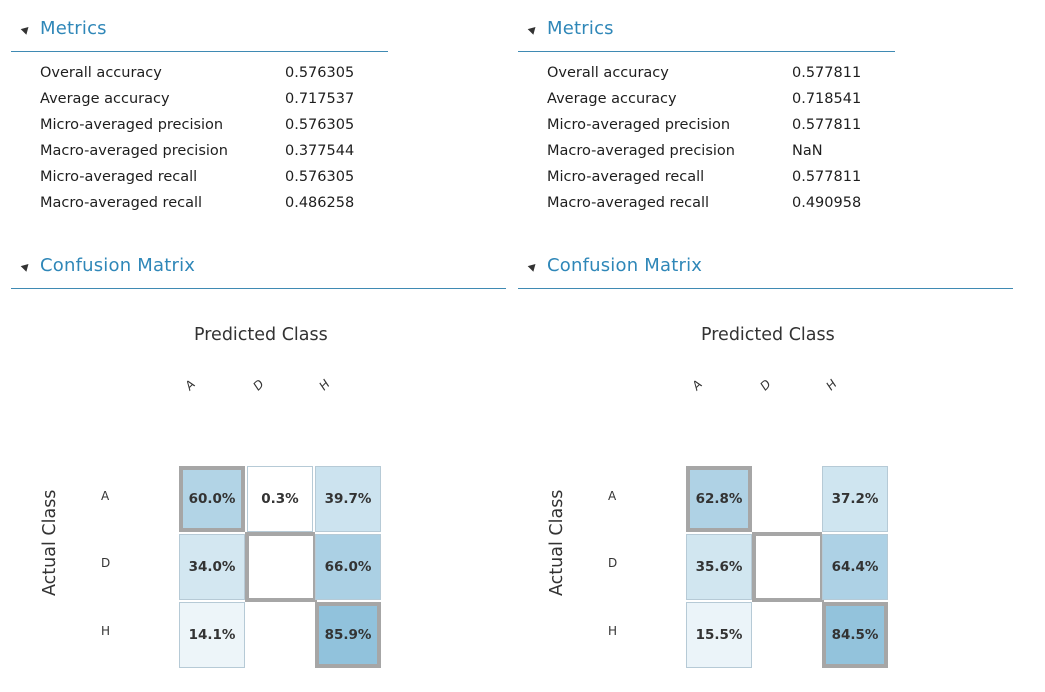  Describe the element at coordinates (320, 151) in the screenshot. I see `metric-value: 0.377544` at that location.